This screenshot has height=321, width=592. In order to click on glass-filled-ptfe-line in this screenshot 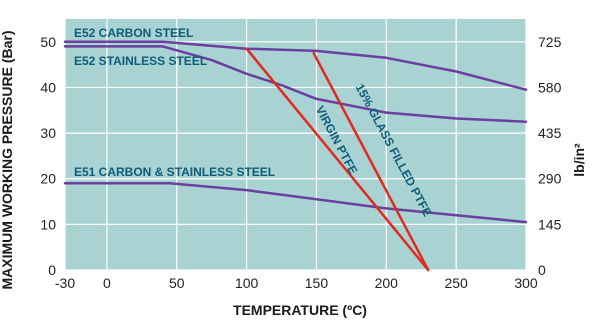, I will do `click(371, 161)`.